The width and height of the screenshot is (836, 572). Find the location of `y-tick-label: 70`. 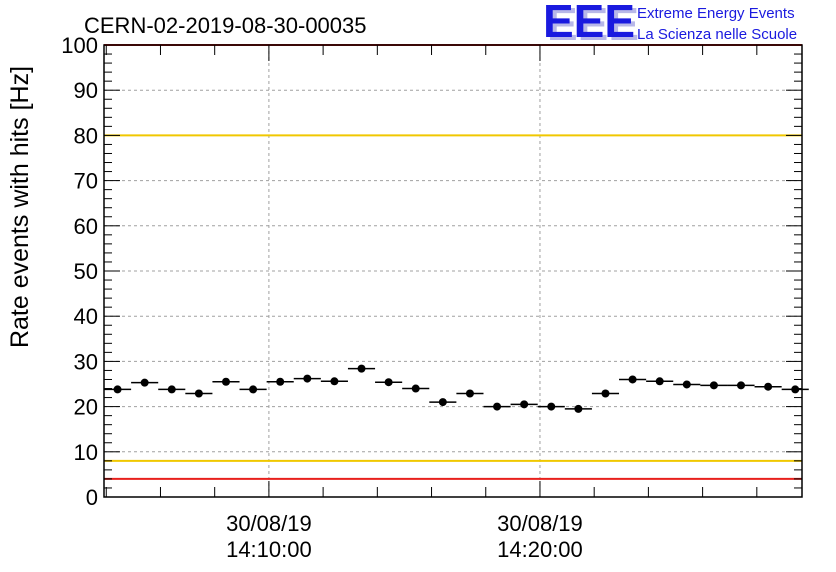

y-tick-label: 70 is located at coordinates (86, 181).